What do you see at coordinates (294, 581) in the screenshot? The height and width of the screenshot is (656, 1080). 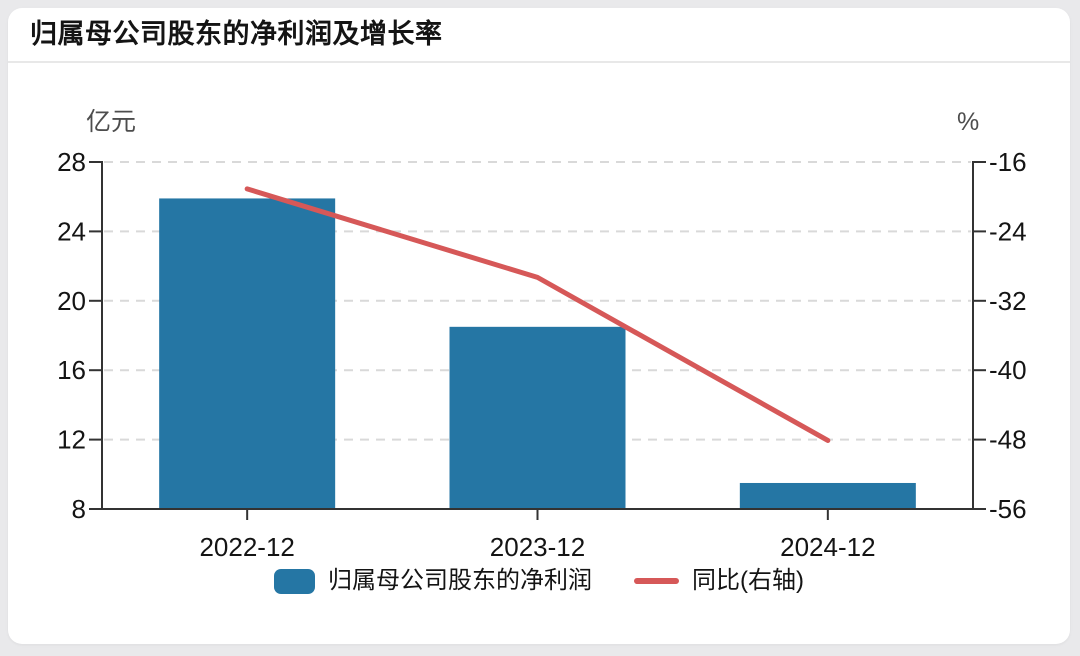 I see `bar-series-swatch-icon` at bounding box center [294, 581].